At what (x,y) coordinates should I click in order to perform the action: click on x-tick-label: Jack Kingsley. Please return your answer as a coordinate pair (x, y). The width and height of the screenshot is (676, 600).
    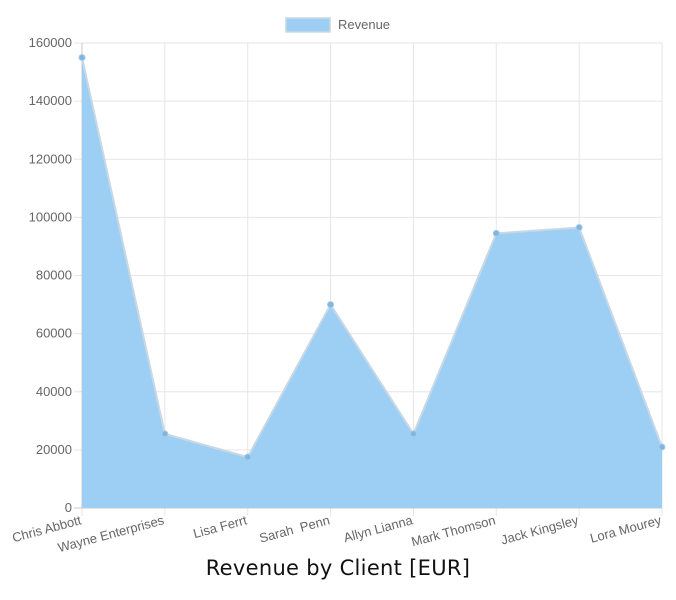
    Looking at the image, I should click on (539, 529).